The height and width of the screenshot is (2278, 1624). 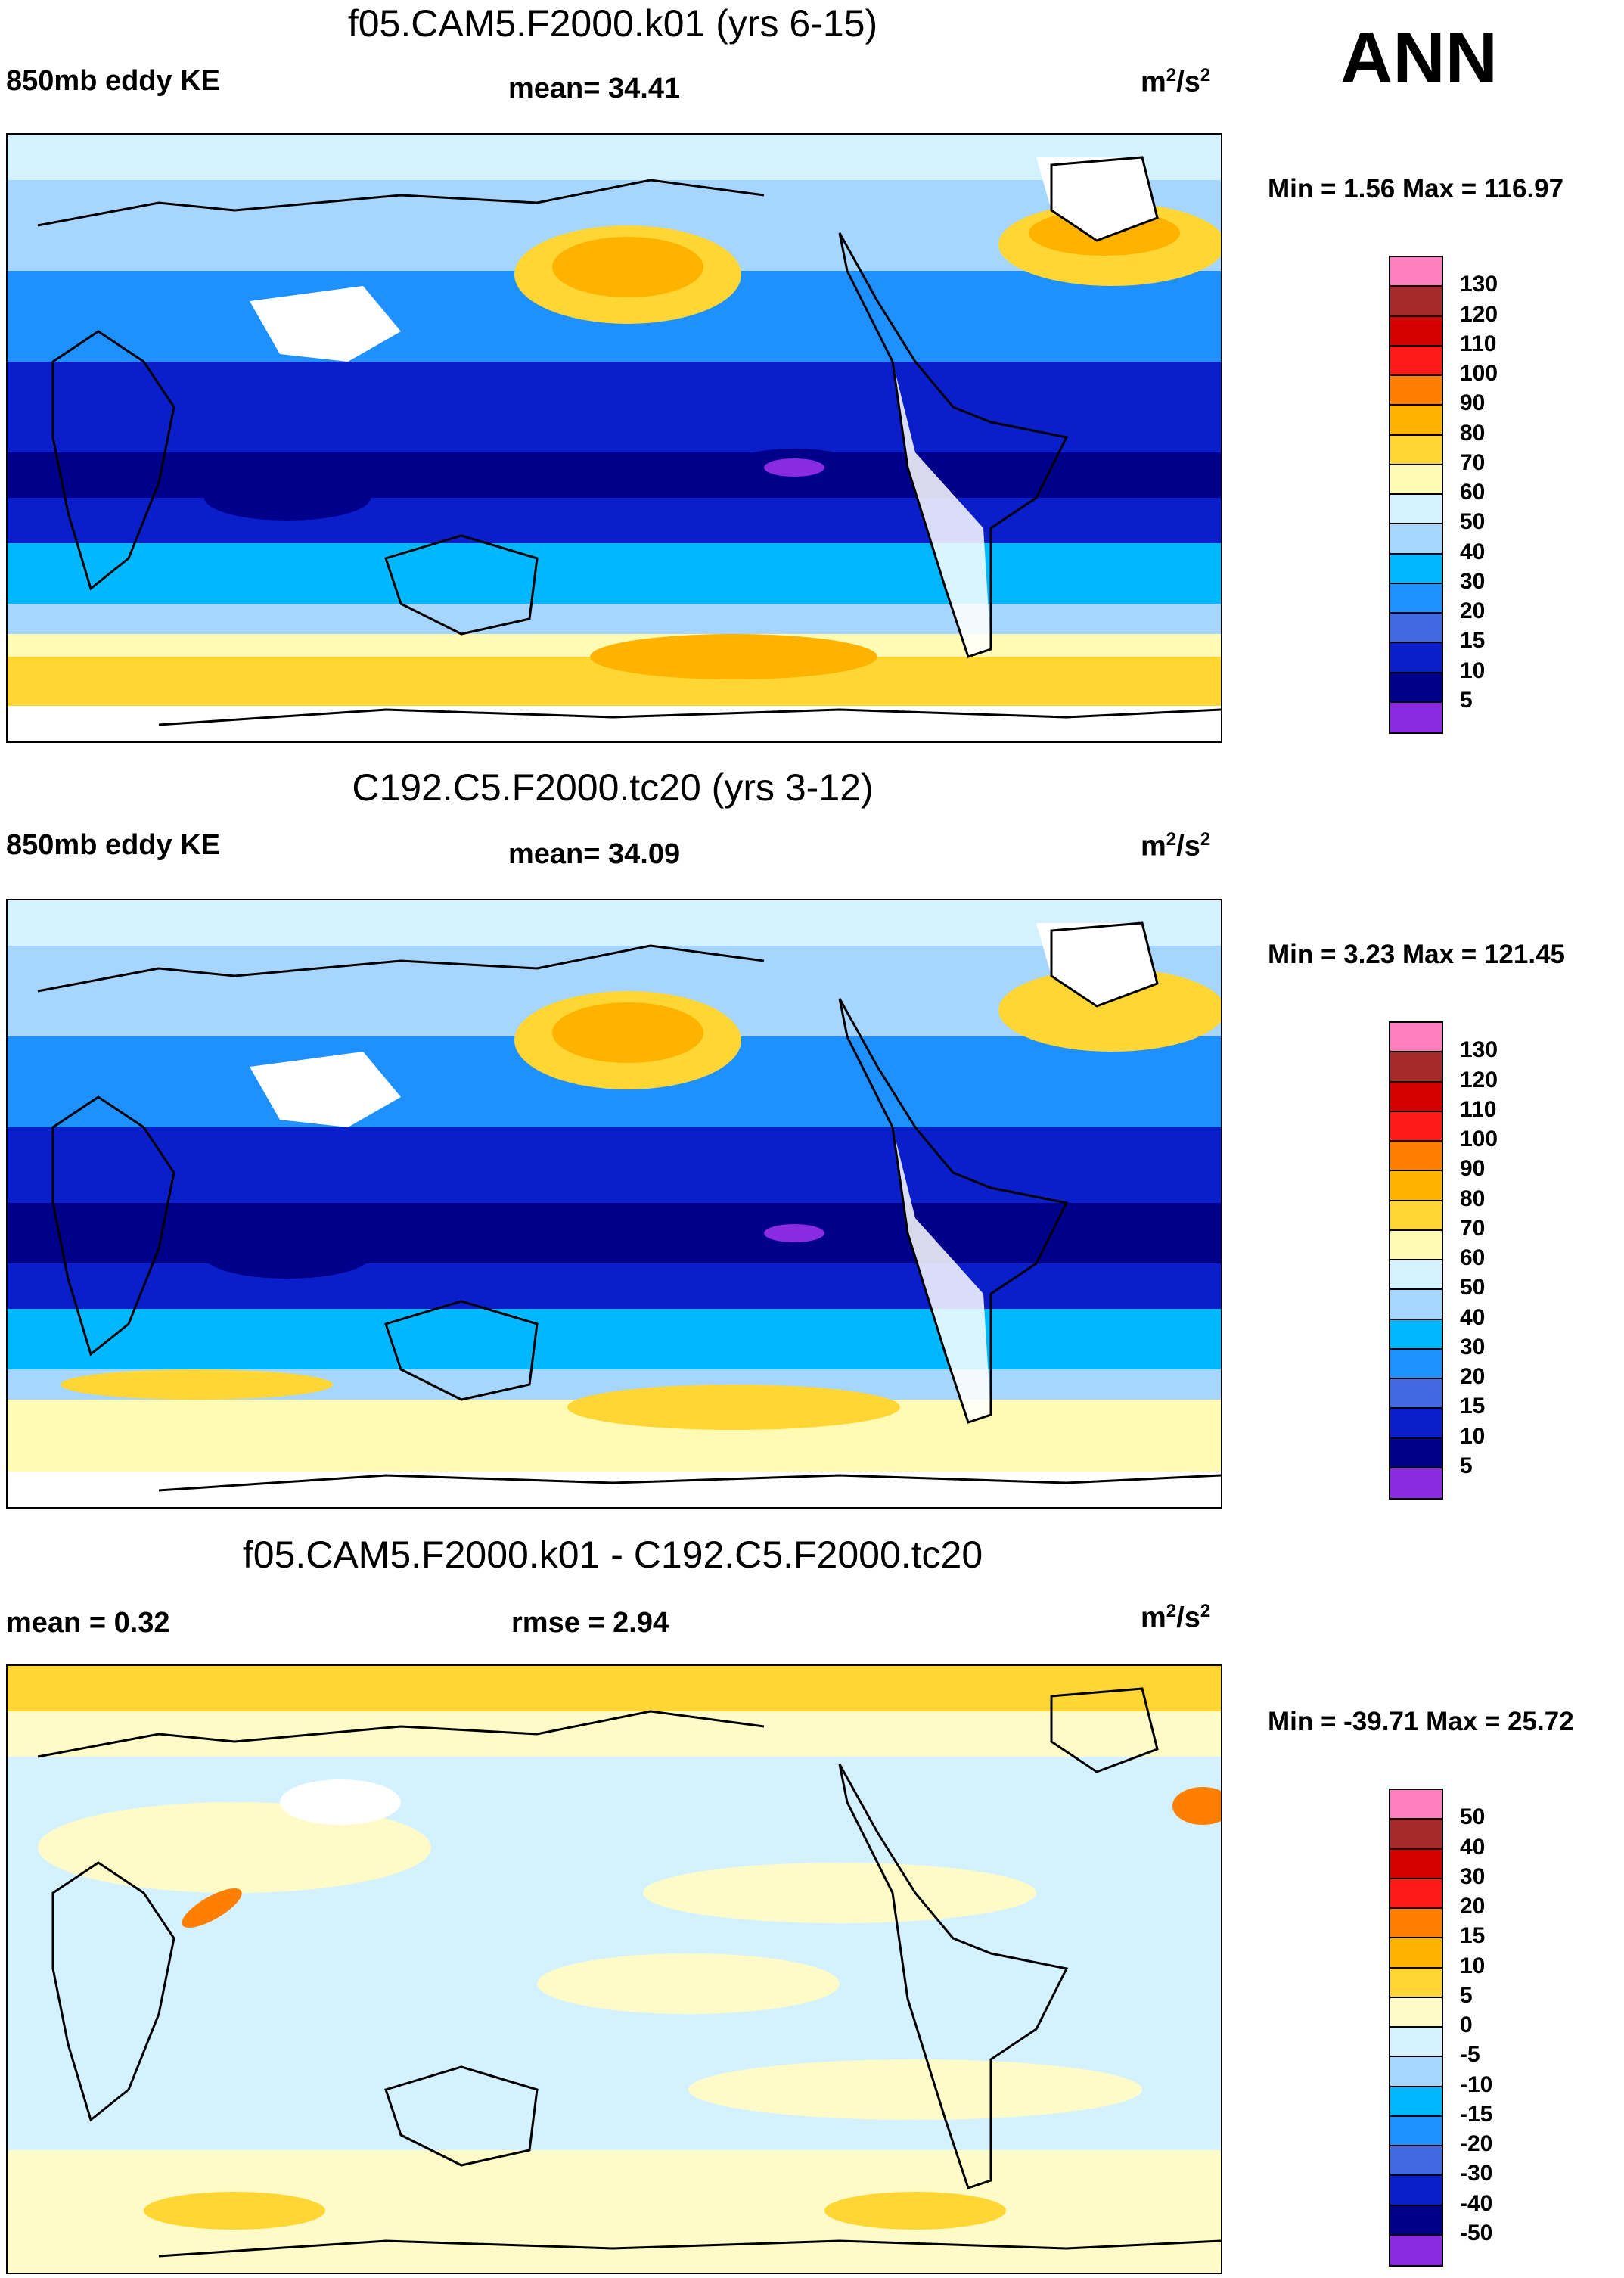 I want to click on panel-3-colorbar-box, so click(x=1416, y=2028).